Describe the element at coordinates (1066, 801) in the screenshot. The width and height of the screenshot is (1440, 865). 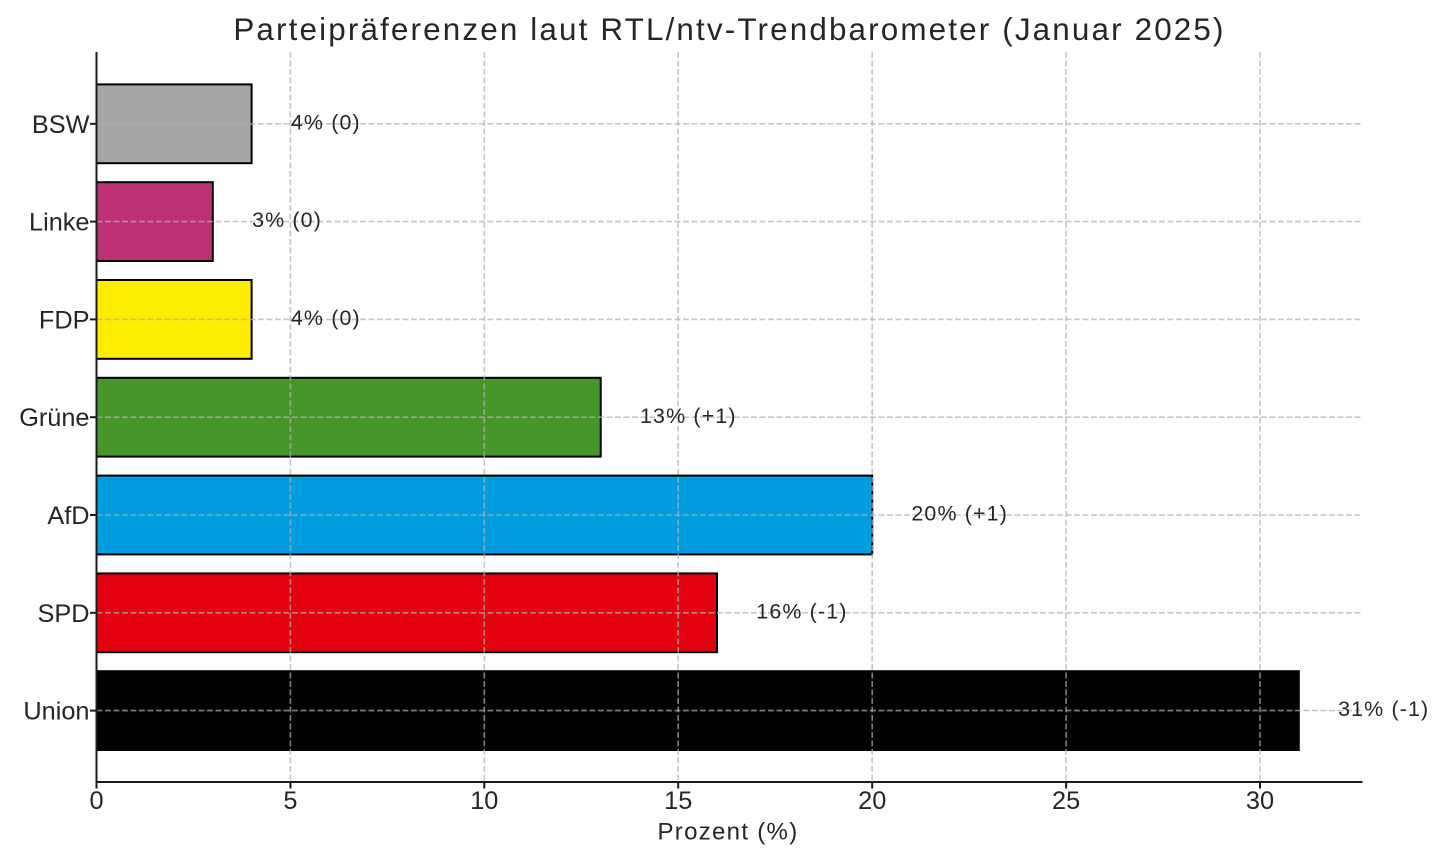
I see `svg-text: 25` at that location.